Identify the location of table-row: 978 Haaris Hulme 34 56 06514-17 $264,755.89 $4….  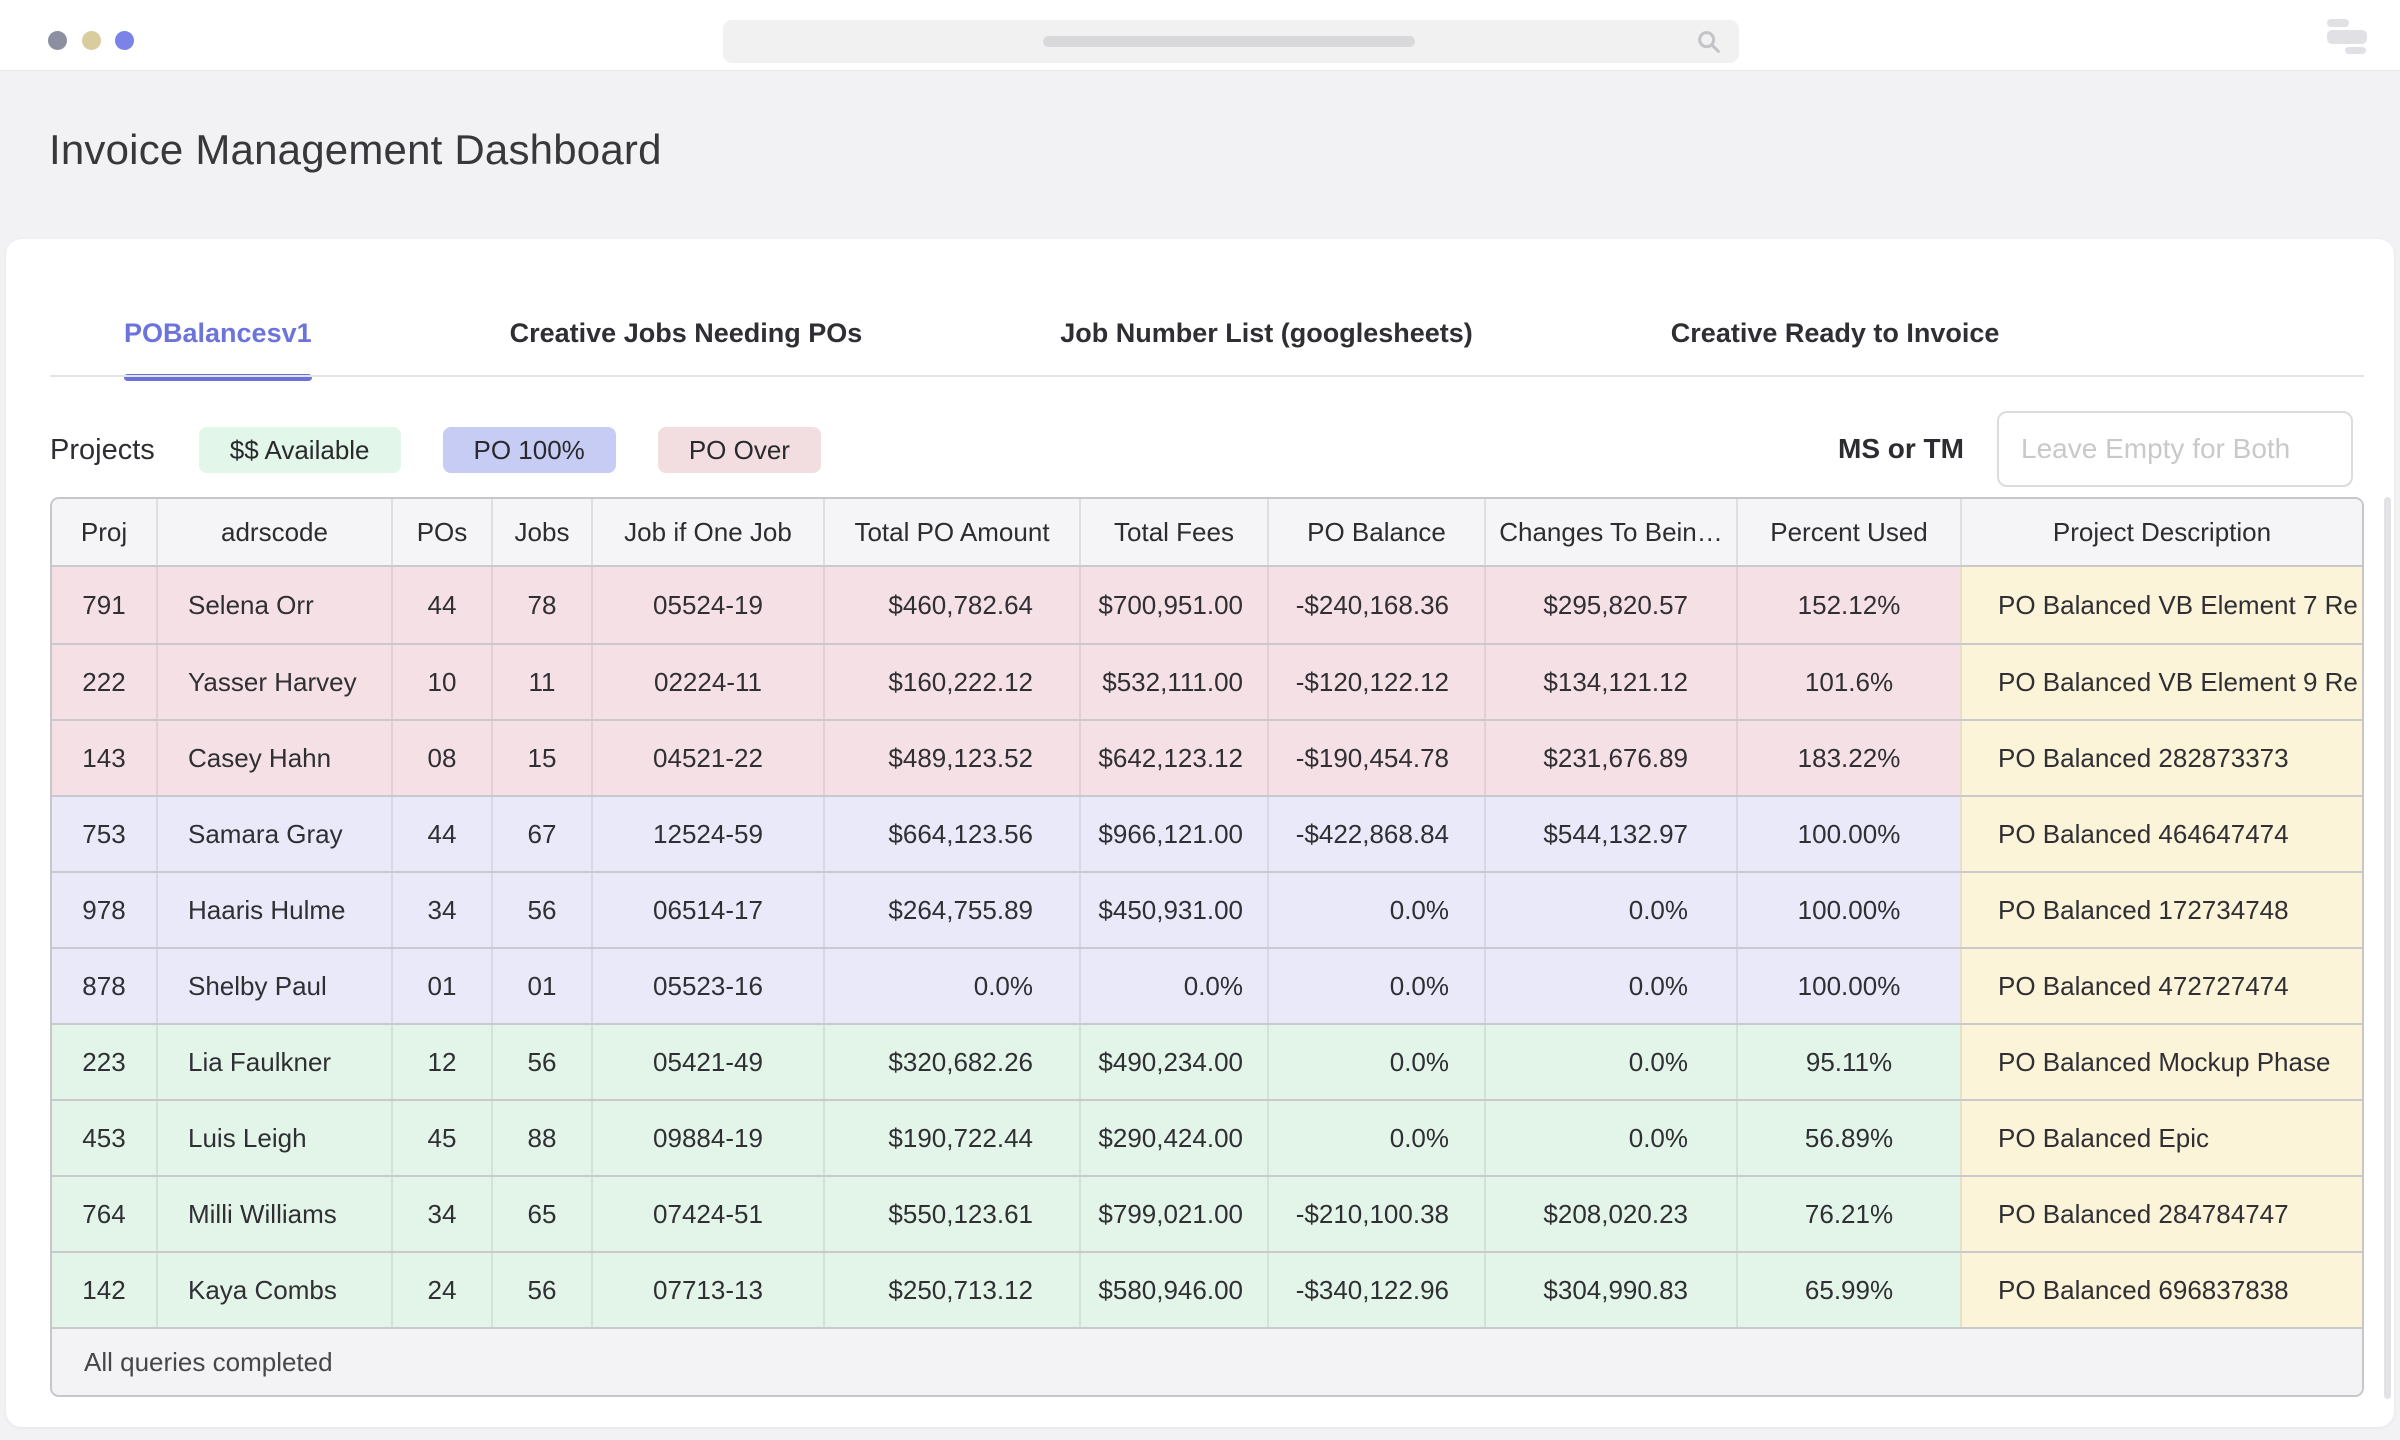
(1207, 909).